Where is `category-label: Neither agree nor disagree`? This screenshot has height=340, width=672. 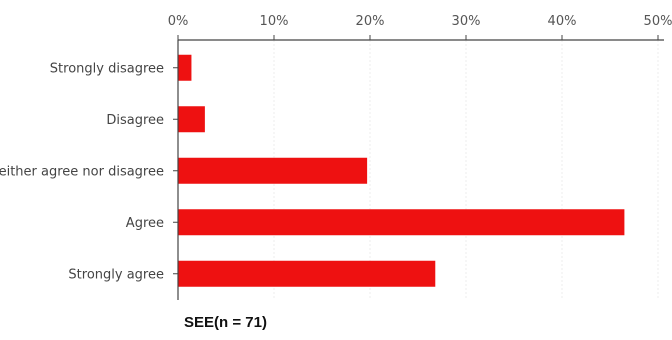 category-label: Neither agree nor disagree is located at coordinates (82, 171).